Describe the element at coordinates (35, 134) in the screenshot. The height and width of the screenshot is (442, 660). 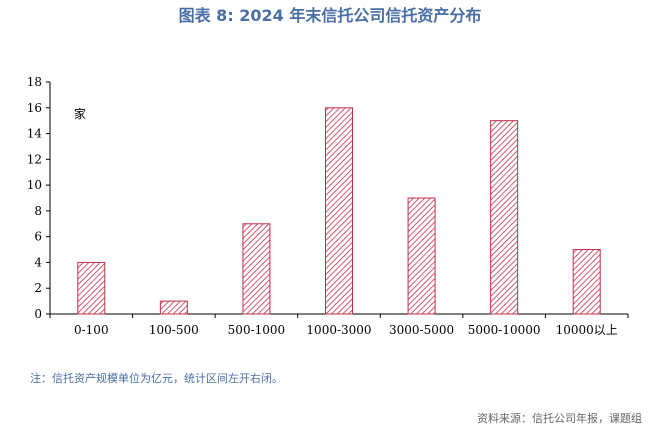
I see `y-tick-label: 14` at that location.